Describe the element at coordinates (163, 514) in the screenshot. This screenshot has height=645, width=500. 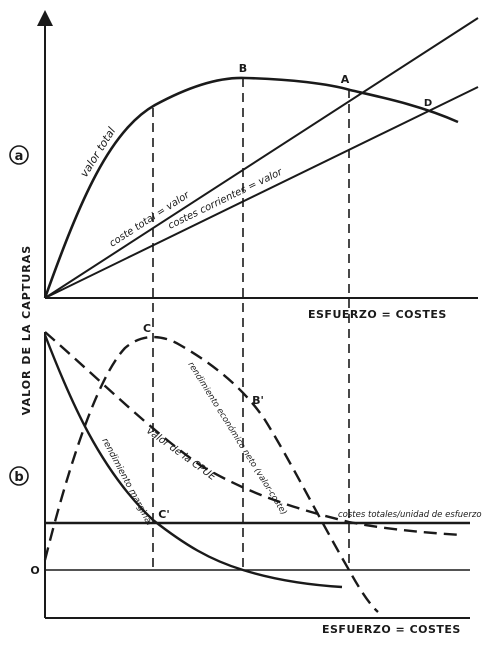
I see `point-c-prime: C'` at that location.